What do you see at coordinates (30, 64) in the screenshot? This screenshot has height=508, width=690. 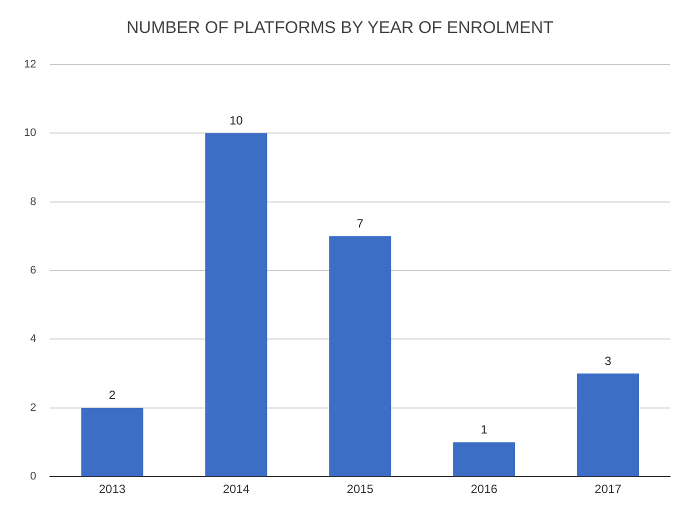 I see `y-tick-label: 12` at bounding box center [30, 64].